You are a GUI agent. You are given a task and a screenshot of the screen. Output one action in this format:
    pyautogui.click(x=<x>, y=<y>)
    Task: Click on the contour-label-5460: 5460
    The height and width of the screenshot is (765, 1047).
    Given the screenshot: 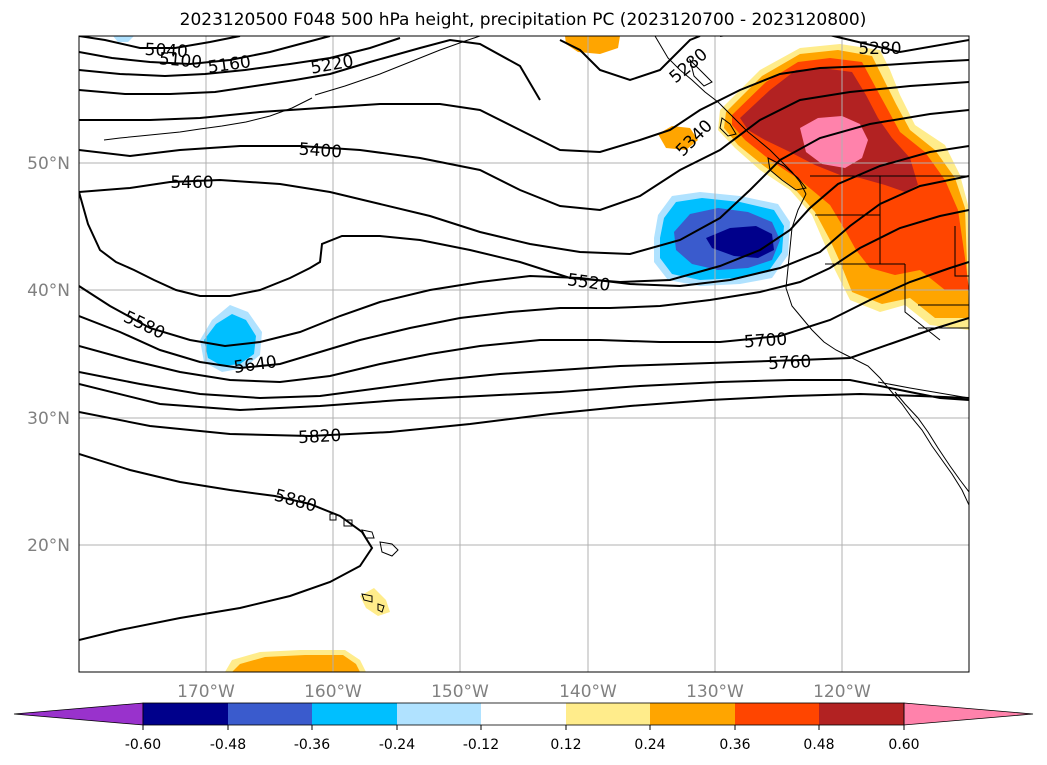 What is the action you would take?
    pyautogui.click(x=191, y=183)
    